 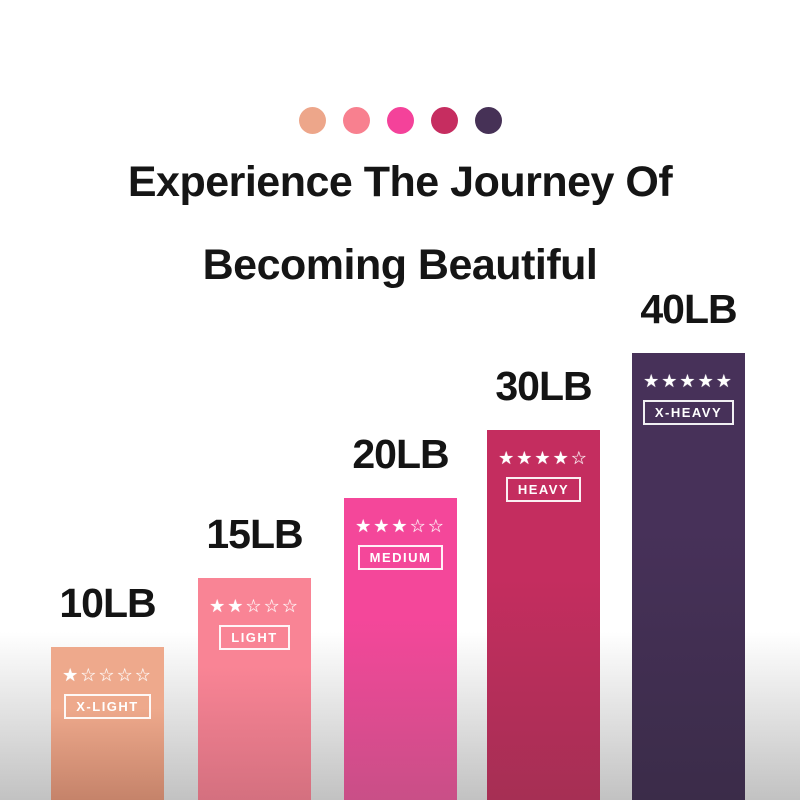 What do you see at coordinates (543, 489) in the screenshot?
I see `level-badge: HEAVY` at bounding box center [543, 489].